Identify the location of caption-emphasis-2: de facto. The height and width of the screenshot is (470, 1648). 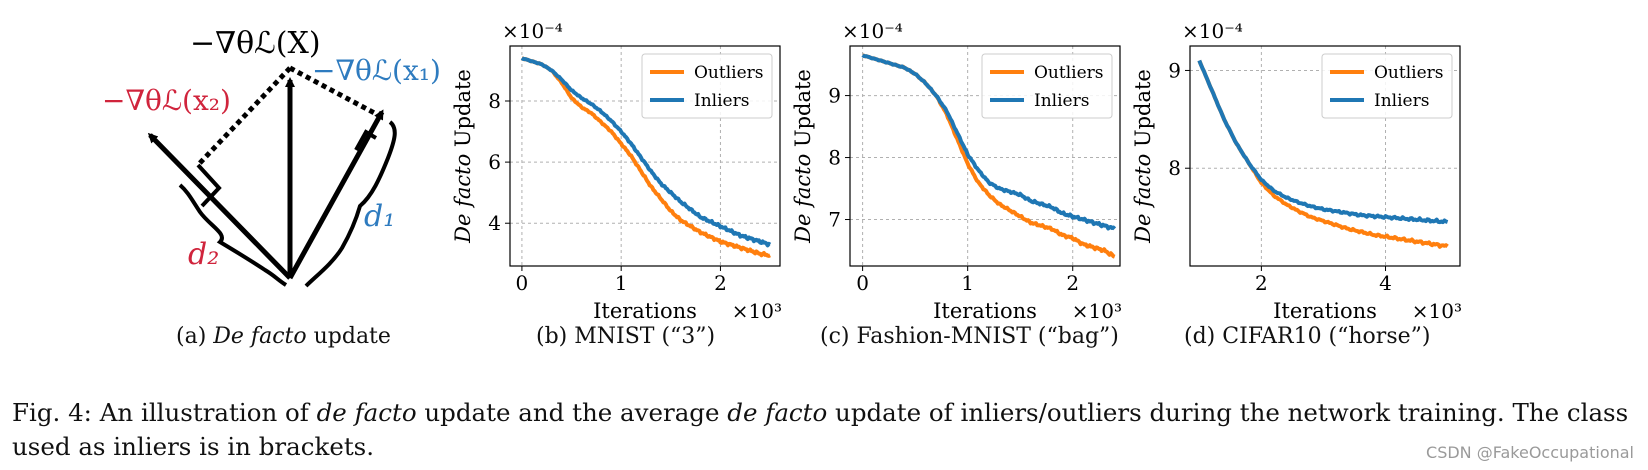
(777, 412).